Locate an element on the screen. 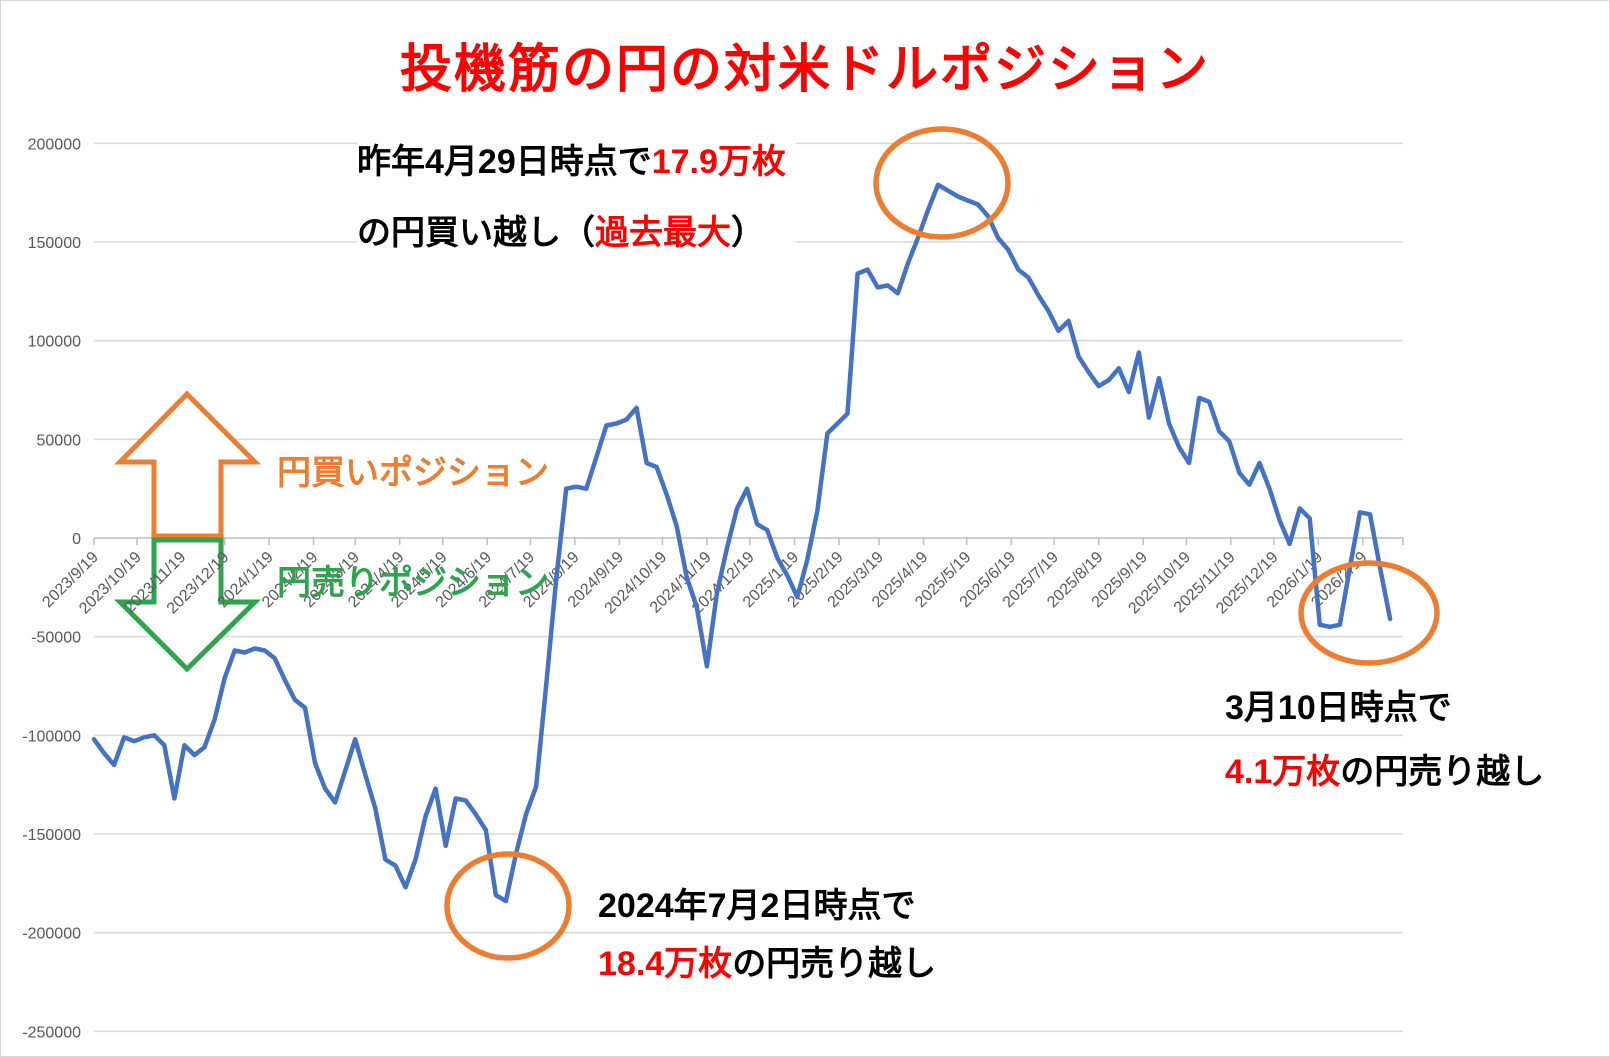 The height and width of the screenshot is (1057, 1610). trough-annotation-black: の円売り越し is located at coordinates (834, 964).